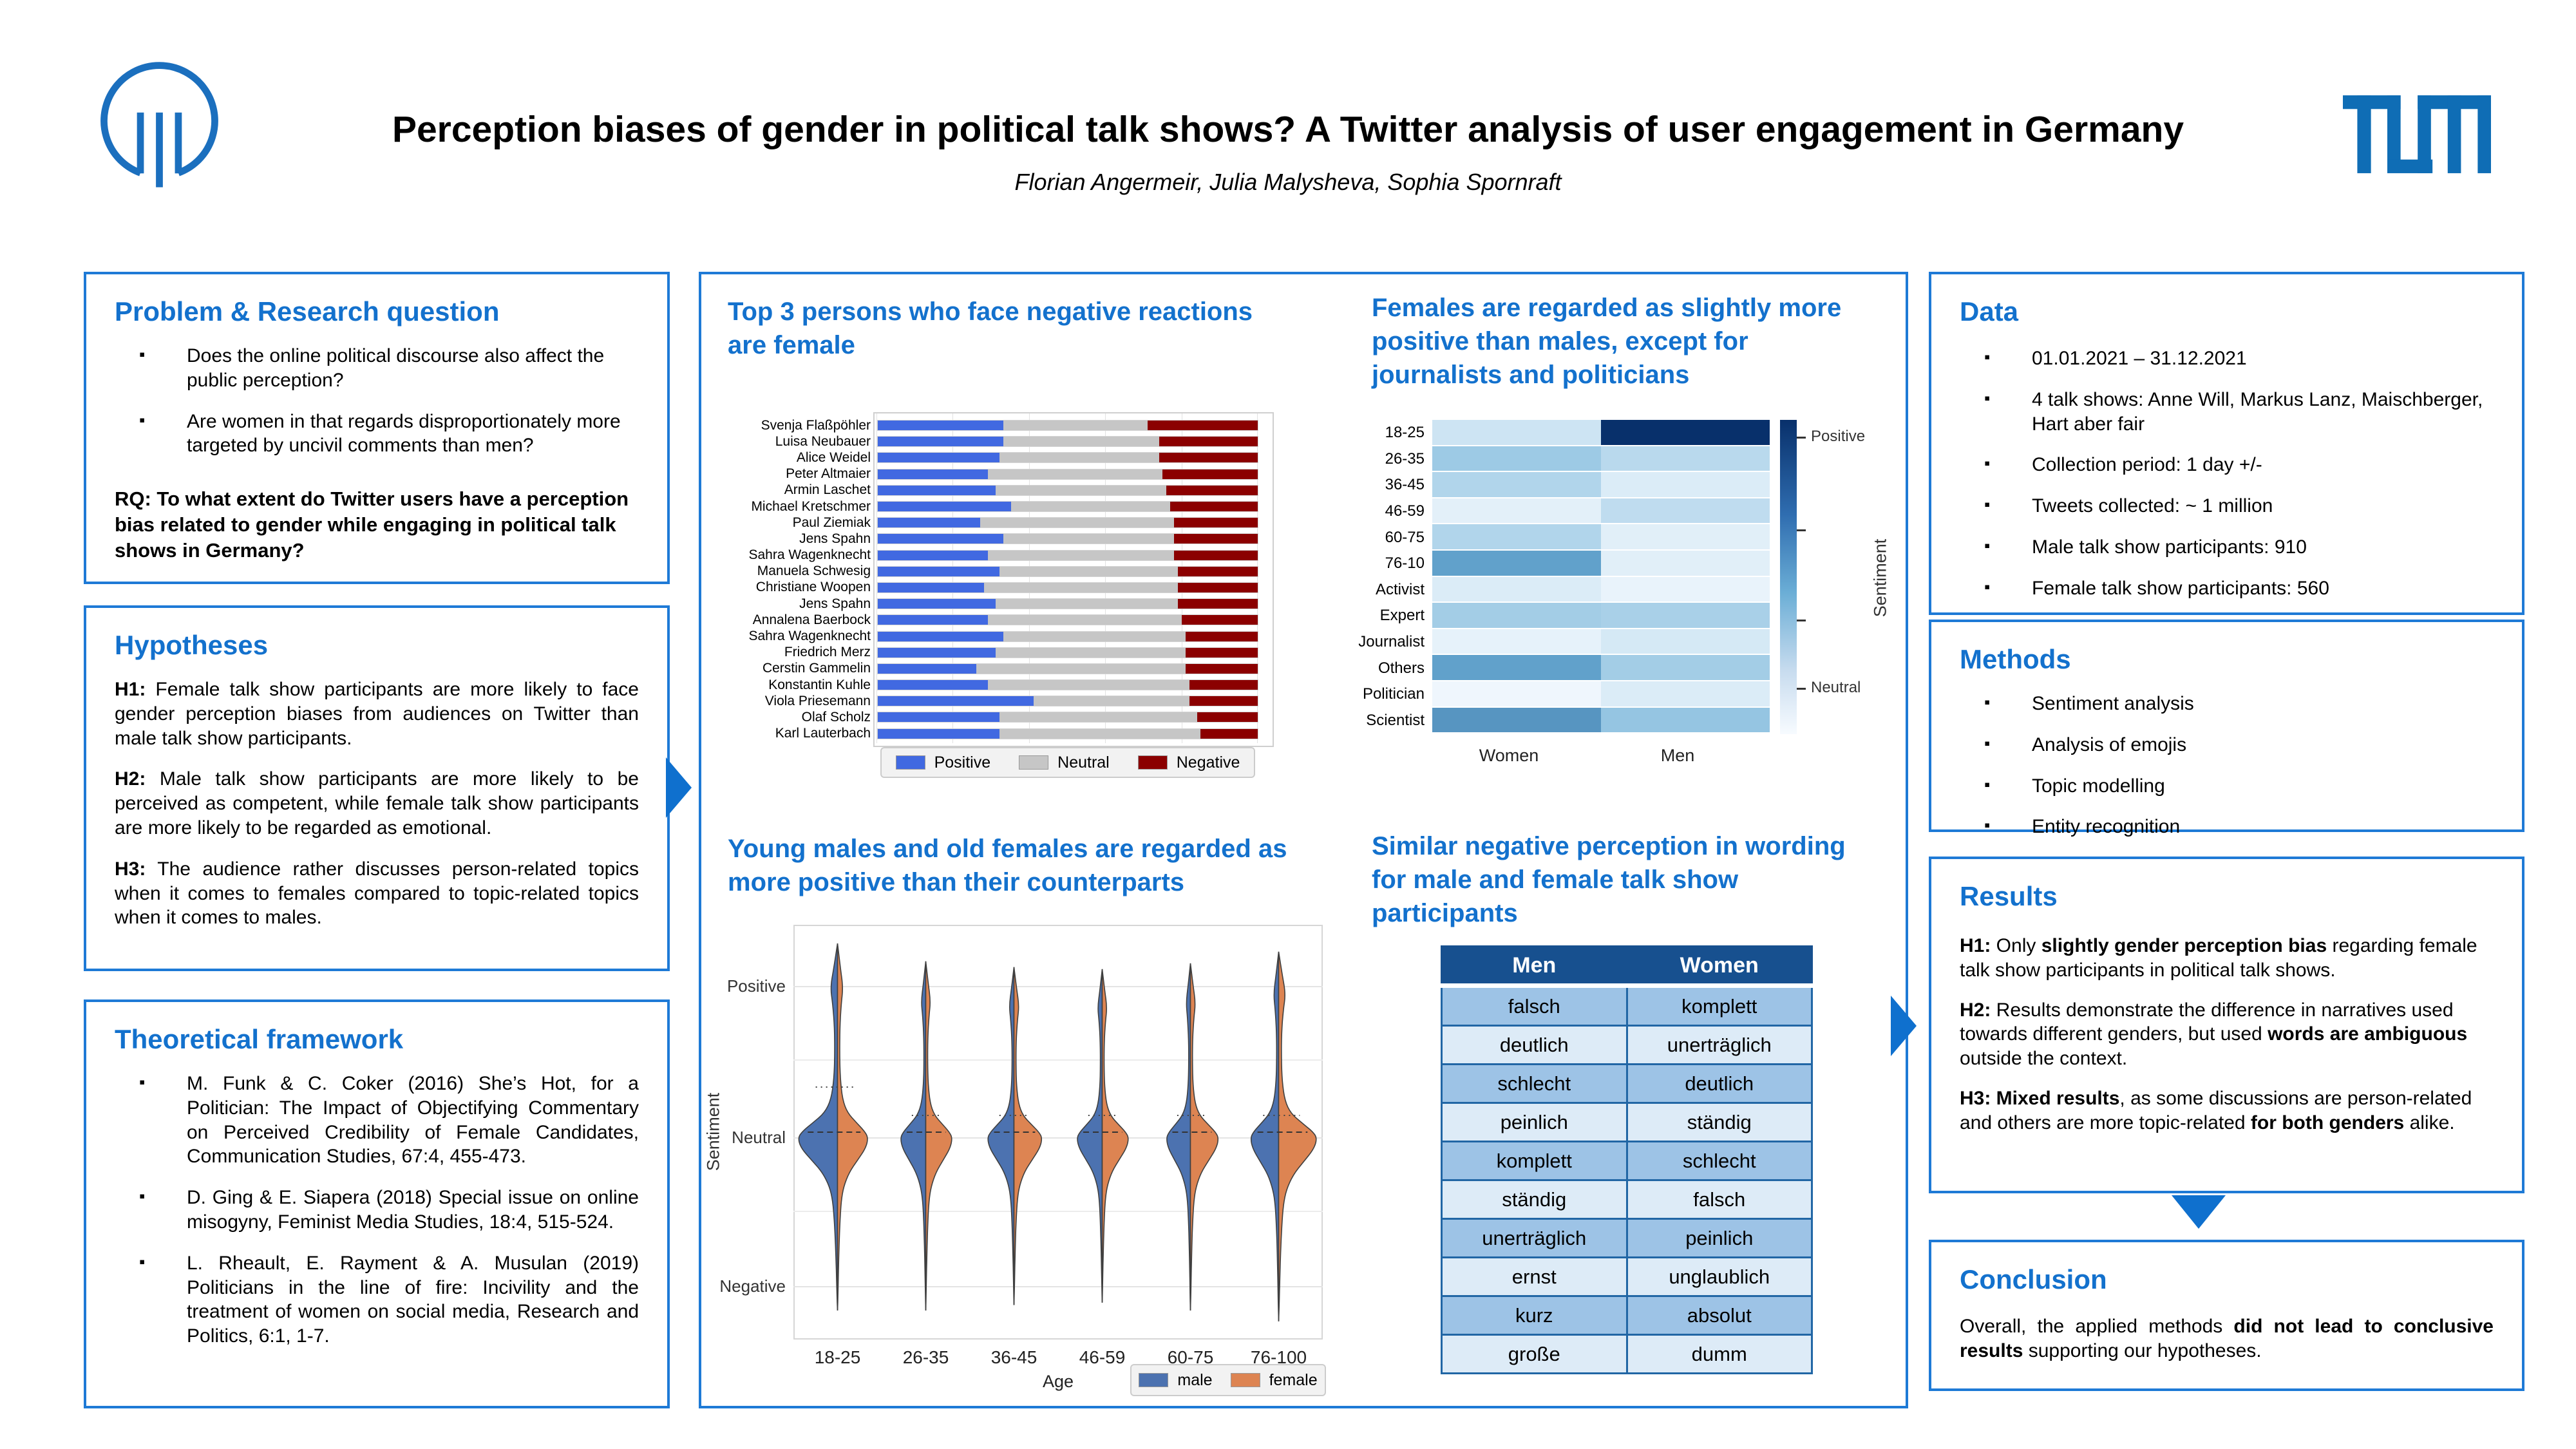 Image resolution: width=2576 pixels, height=1449 pixels. What do you see at coordinates (307, 311) in the screenshot?
I see `problem-heading: Problem & Research question` at bounding box center [307, 311].